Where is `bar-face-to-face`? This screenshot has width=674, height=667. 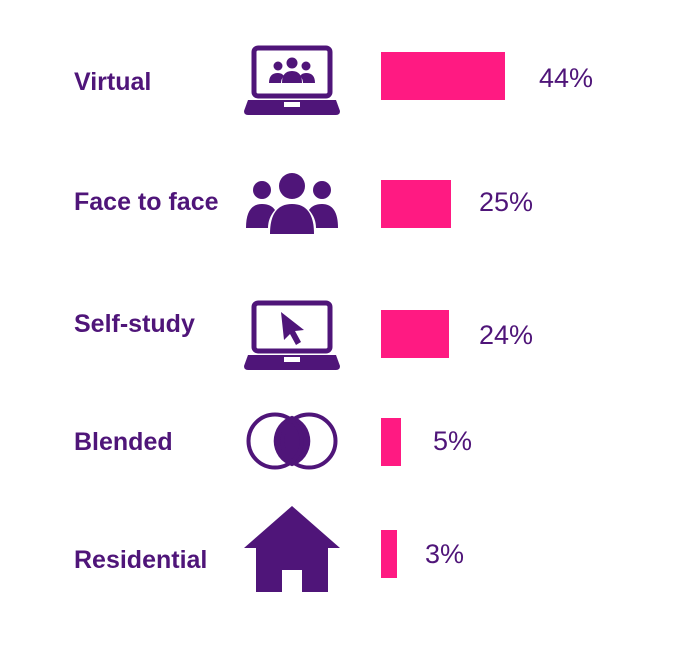
bar-face-to-face is located at coordinates (416, 204).